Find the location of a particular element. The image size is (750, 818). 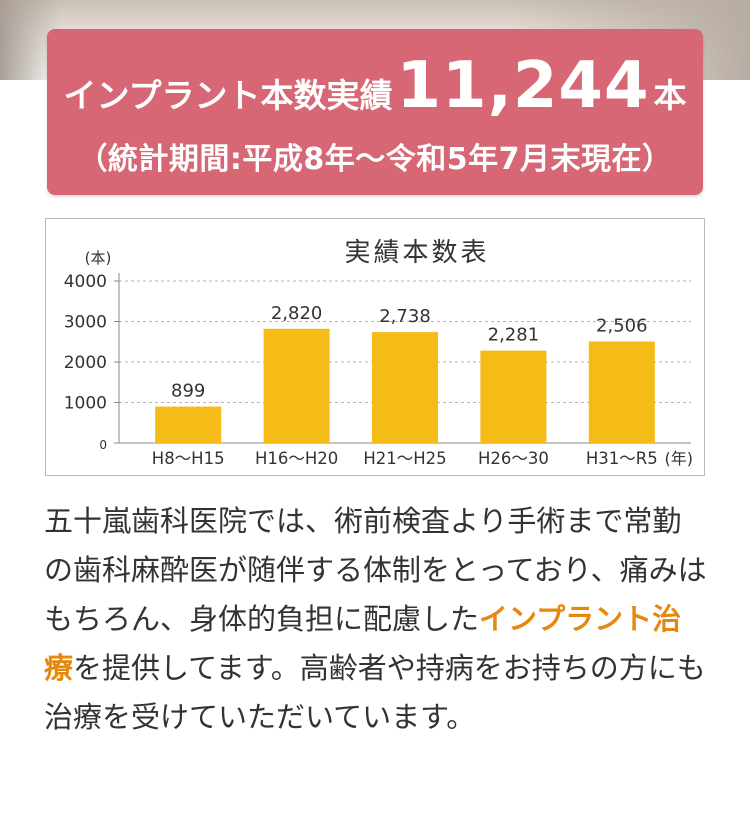

x-tick-label: H21～H25 is located at coordinates (404, 458).